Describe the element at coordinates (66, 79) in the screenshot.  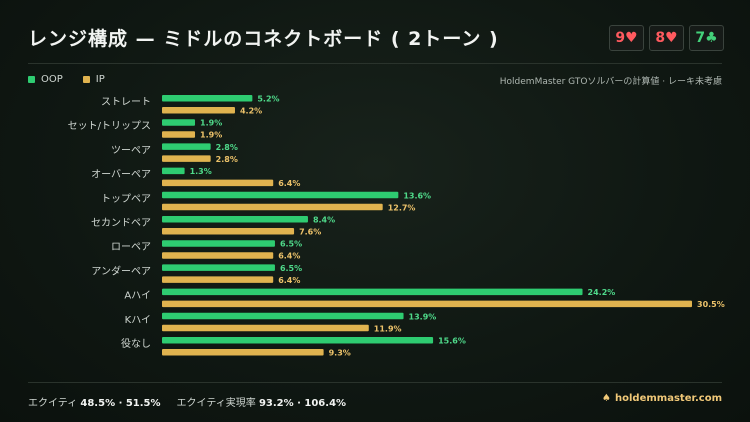
I see `legend: OOP IP` at that location.